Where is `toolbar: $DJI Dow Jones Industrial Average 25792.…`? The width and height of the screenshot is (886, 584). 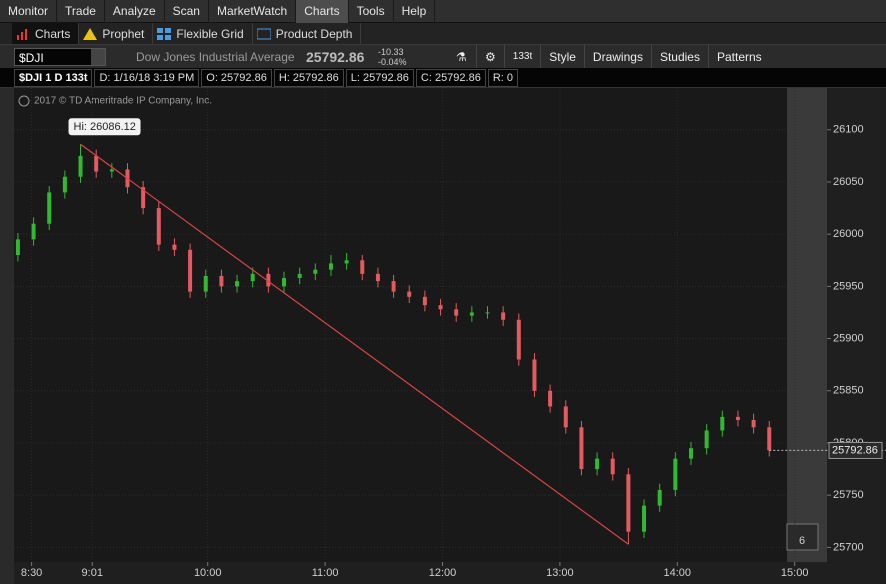 toolbar: $DJI Dow Jones Industrial Average 25792.… is located at coordinates (443, 56).